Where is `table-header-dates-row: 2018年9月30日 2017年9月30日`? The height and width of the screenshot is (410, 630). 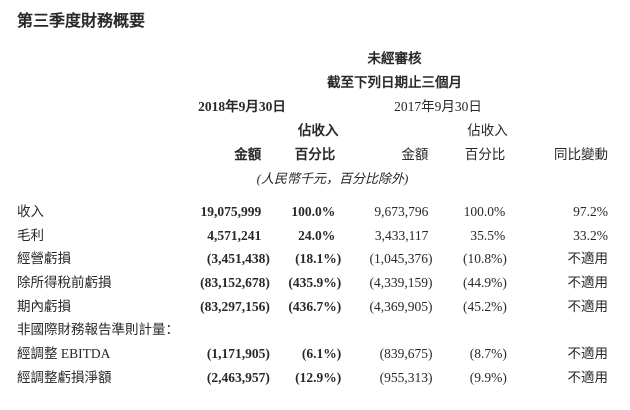
table-header-dates-row: 2018年9月30日 2017年9月30日 is located at coordinates (315, 110).